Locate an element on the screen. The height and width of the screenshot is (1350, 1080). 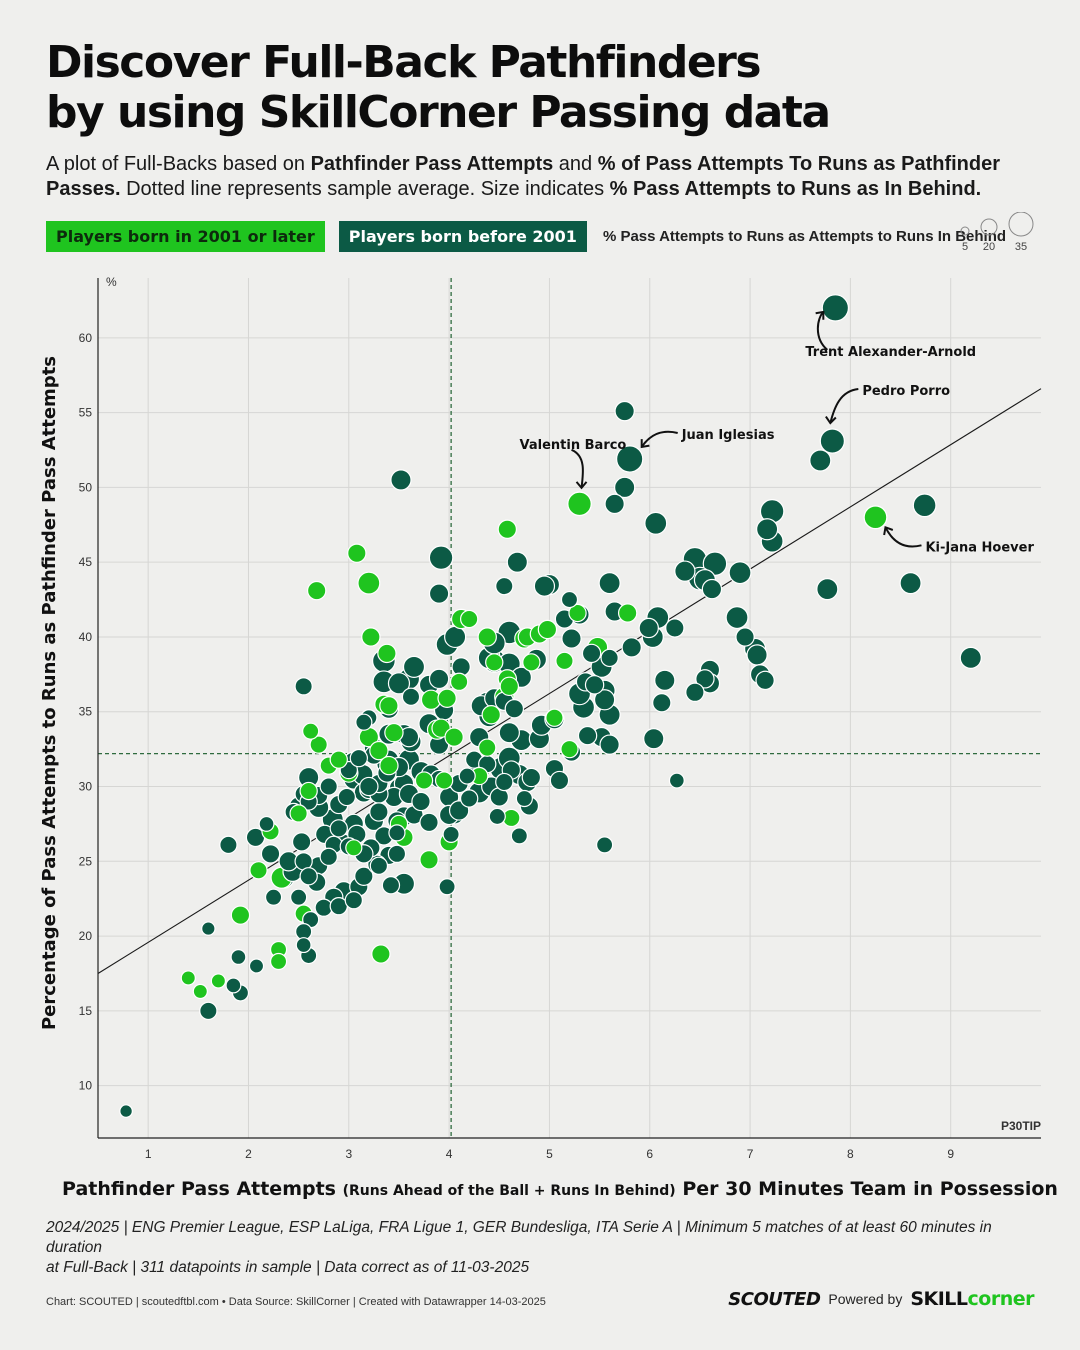
annotation-arrowhead-barco is located at coordinates (581, 485).